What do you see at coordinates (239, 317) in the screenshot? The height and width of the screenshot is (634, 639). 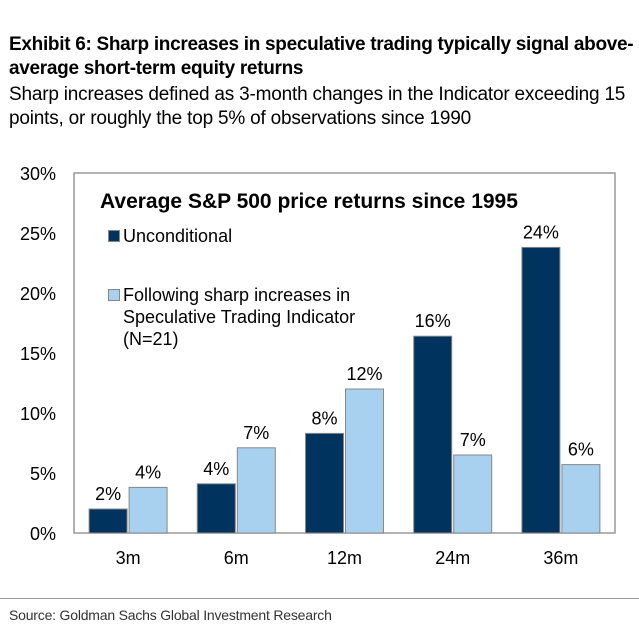 I see `legend-label-following: Speculative Trading Indicator` at bounding box center [239, 317].